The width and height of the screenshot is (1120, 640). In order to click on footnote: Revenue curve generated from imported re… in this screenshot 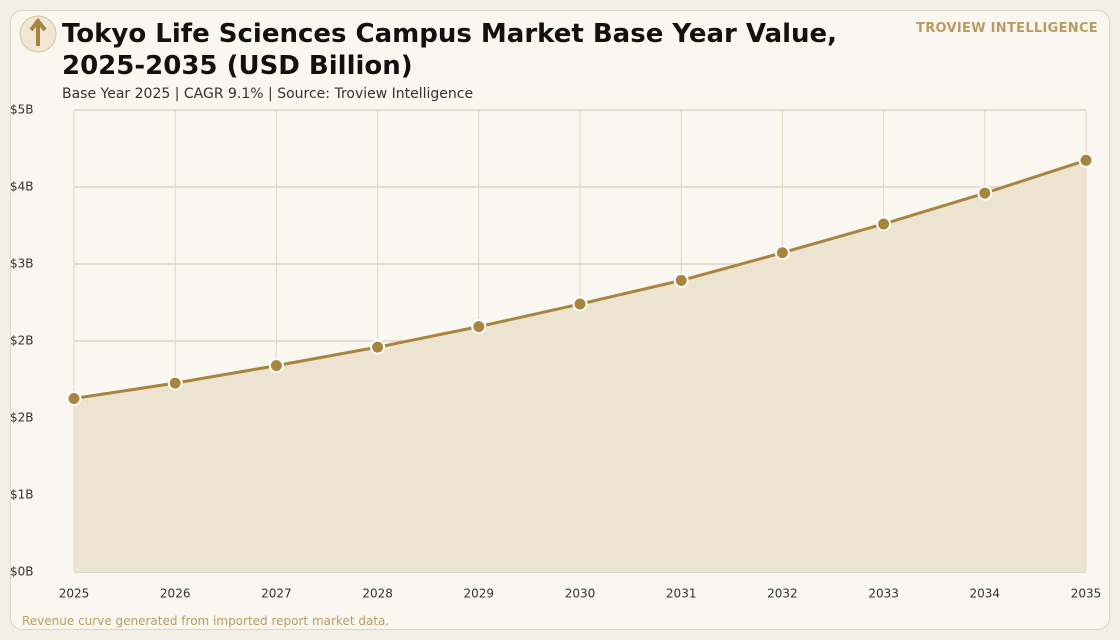, I will do `click(206, 621)`.